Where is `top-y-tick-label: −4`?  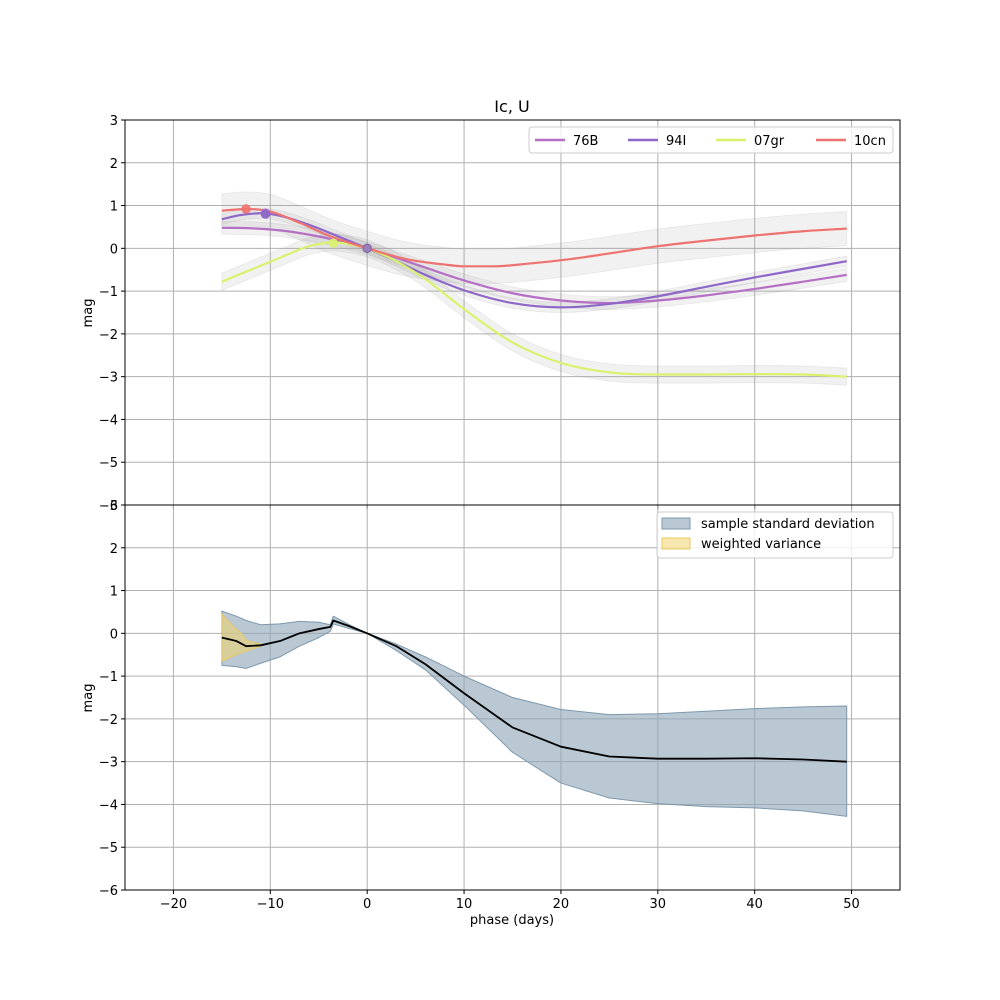
top-y-tick-label: −4 is located at coordinates (108, 420).